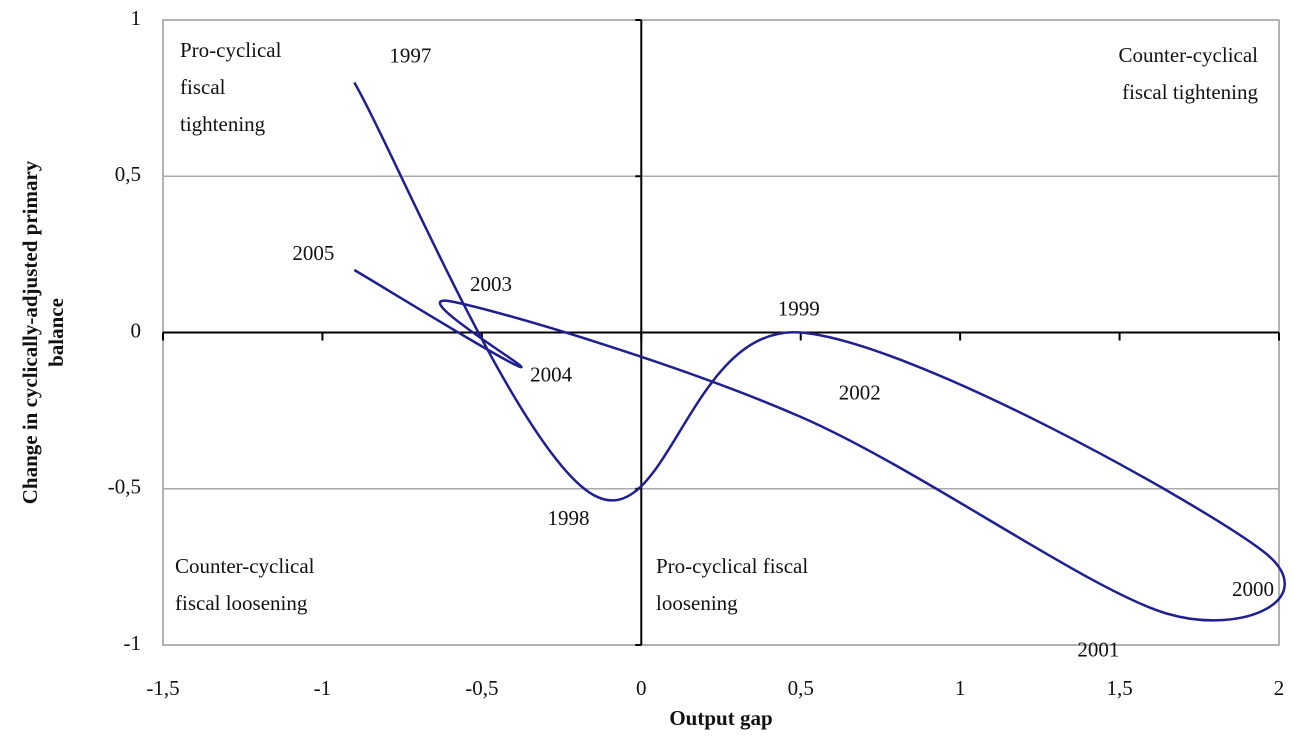 The width and height of the screenshot is (1294, 739). Describe the element at coordinates (860, 393) in the screenshot. I see `point-label: 2002` at that location.